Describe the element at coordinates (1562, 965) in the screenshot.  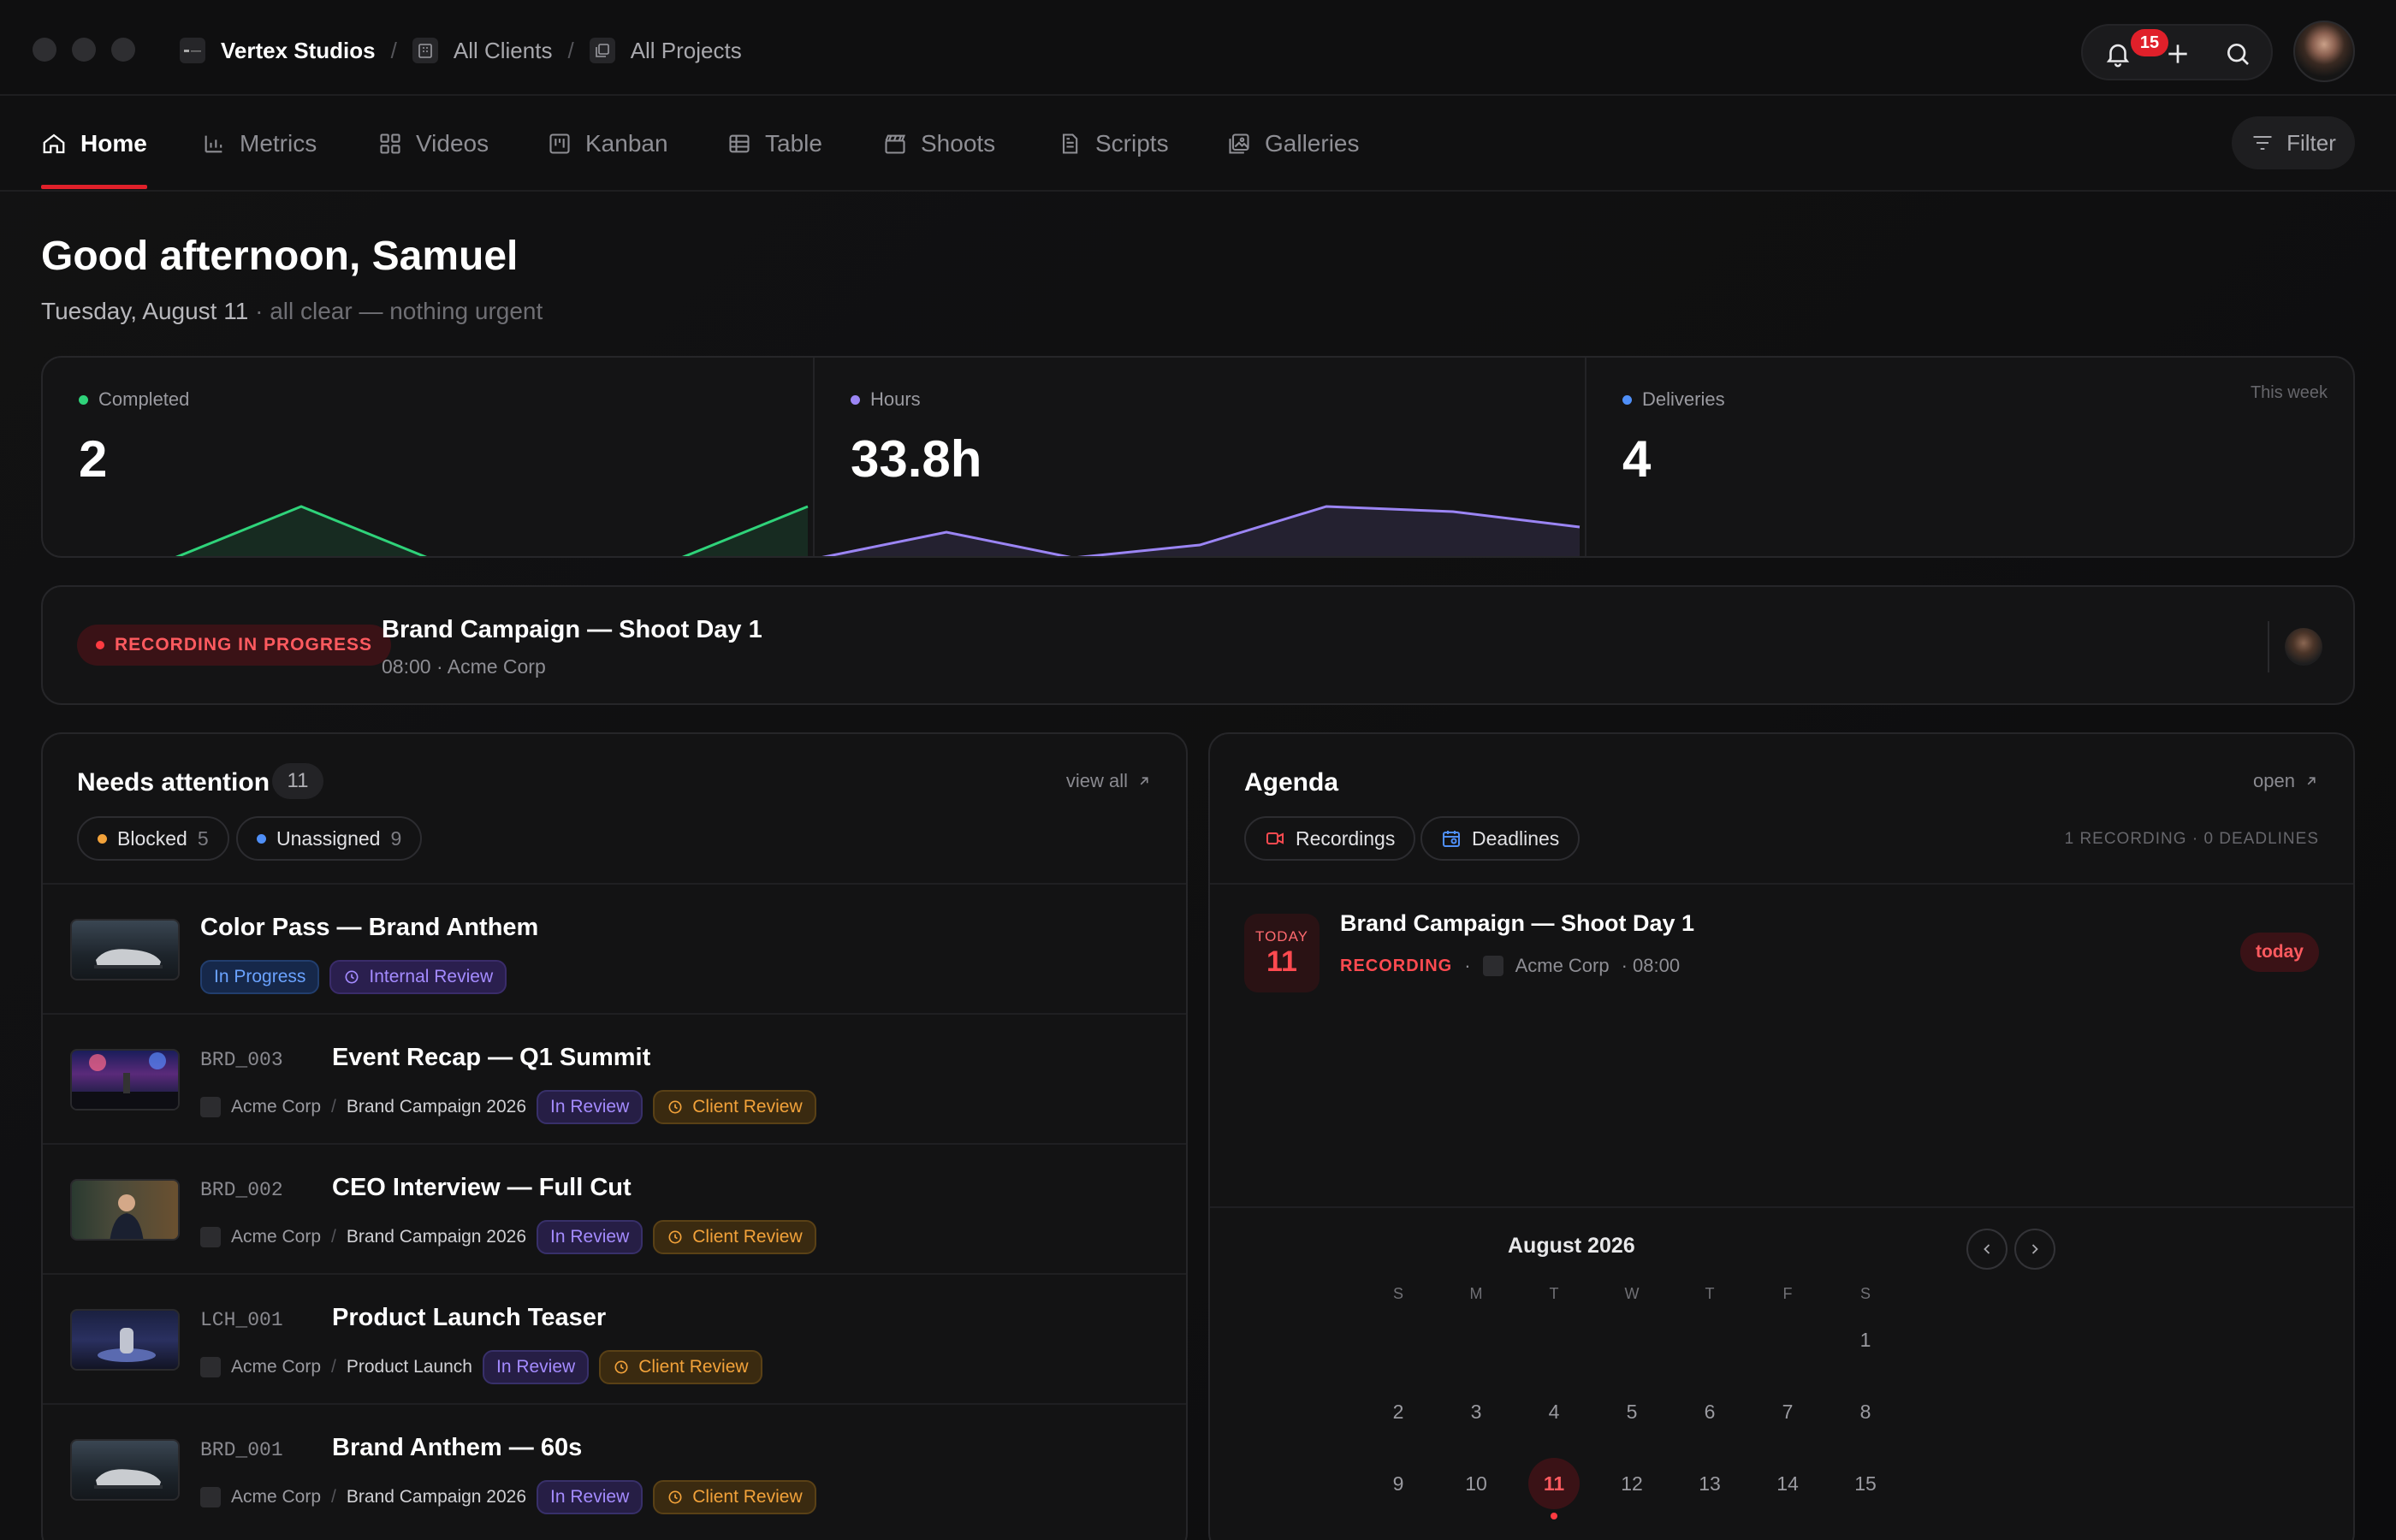
I see `event-client: Acme Corp` at that location.